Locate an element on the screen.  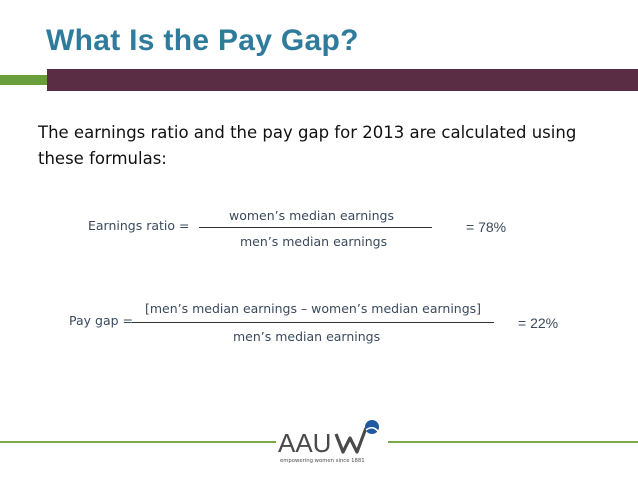
earnings-ratio-result: = 78% is located at coordinates (486, 227).